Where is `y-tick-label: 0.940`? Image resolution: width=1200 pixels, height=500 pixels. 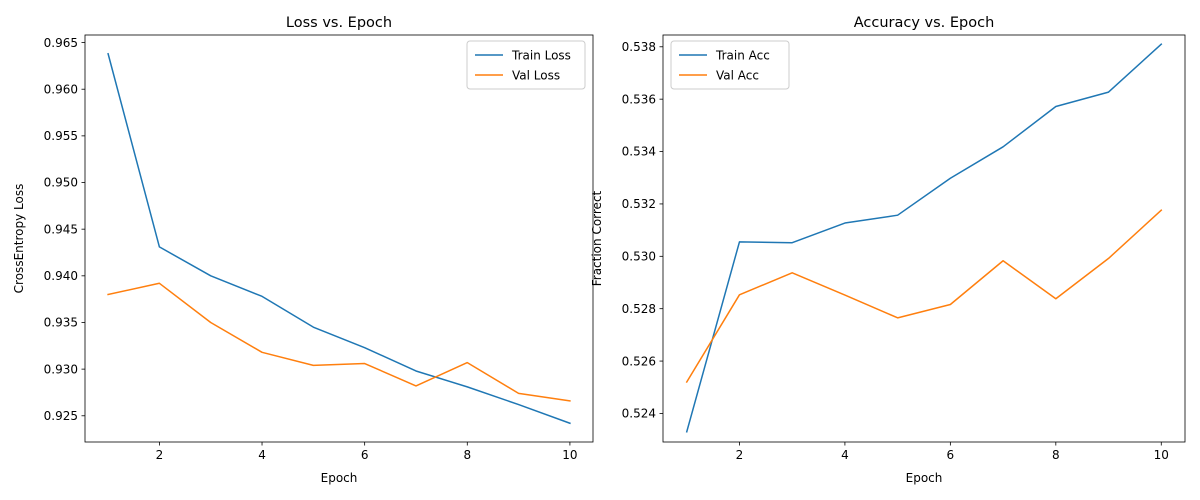 y-tick-label: 0.940 is located at coordinates (61, 276).